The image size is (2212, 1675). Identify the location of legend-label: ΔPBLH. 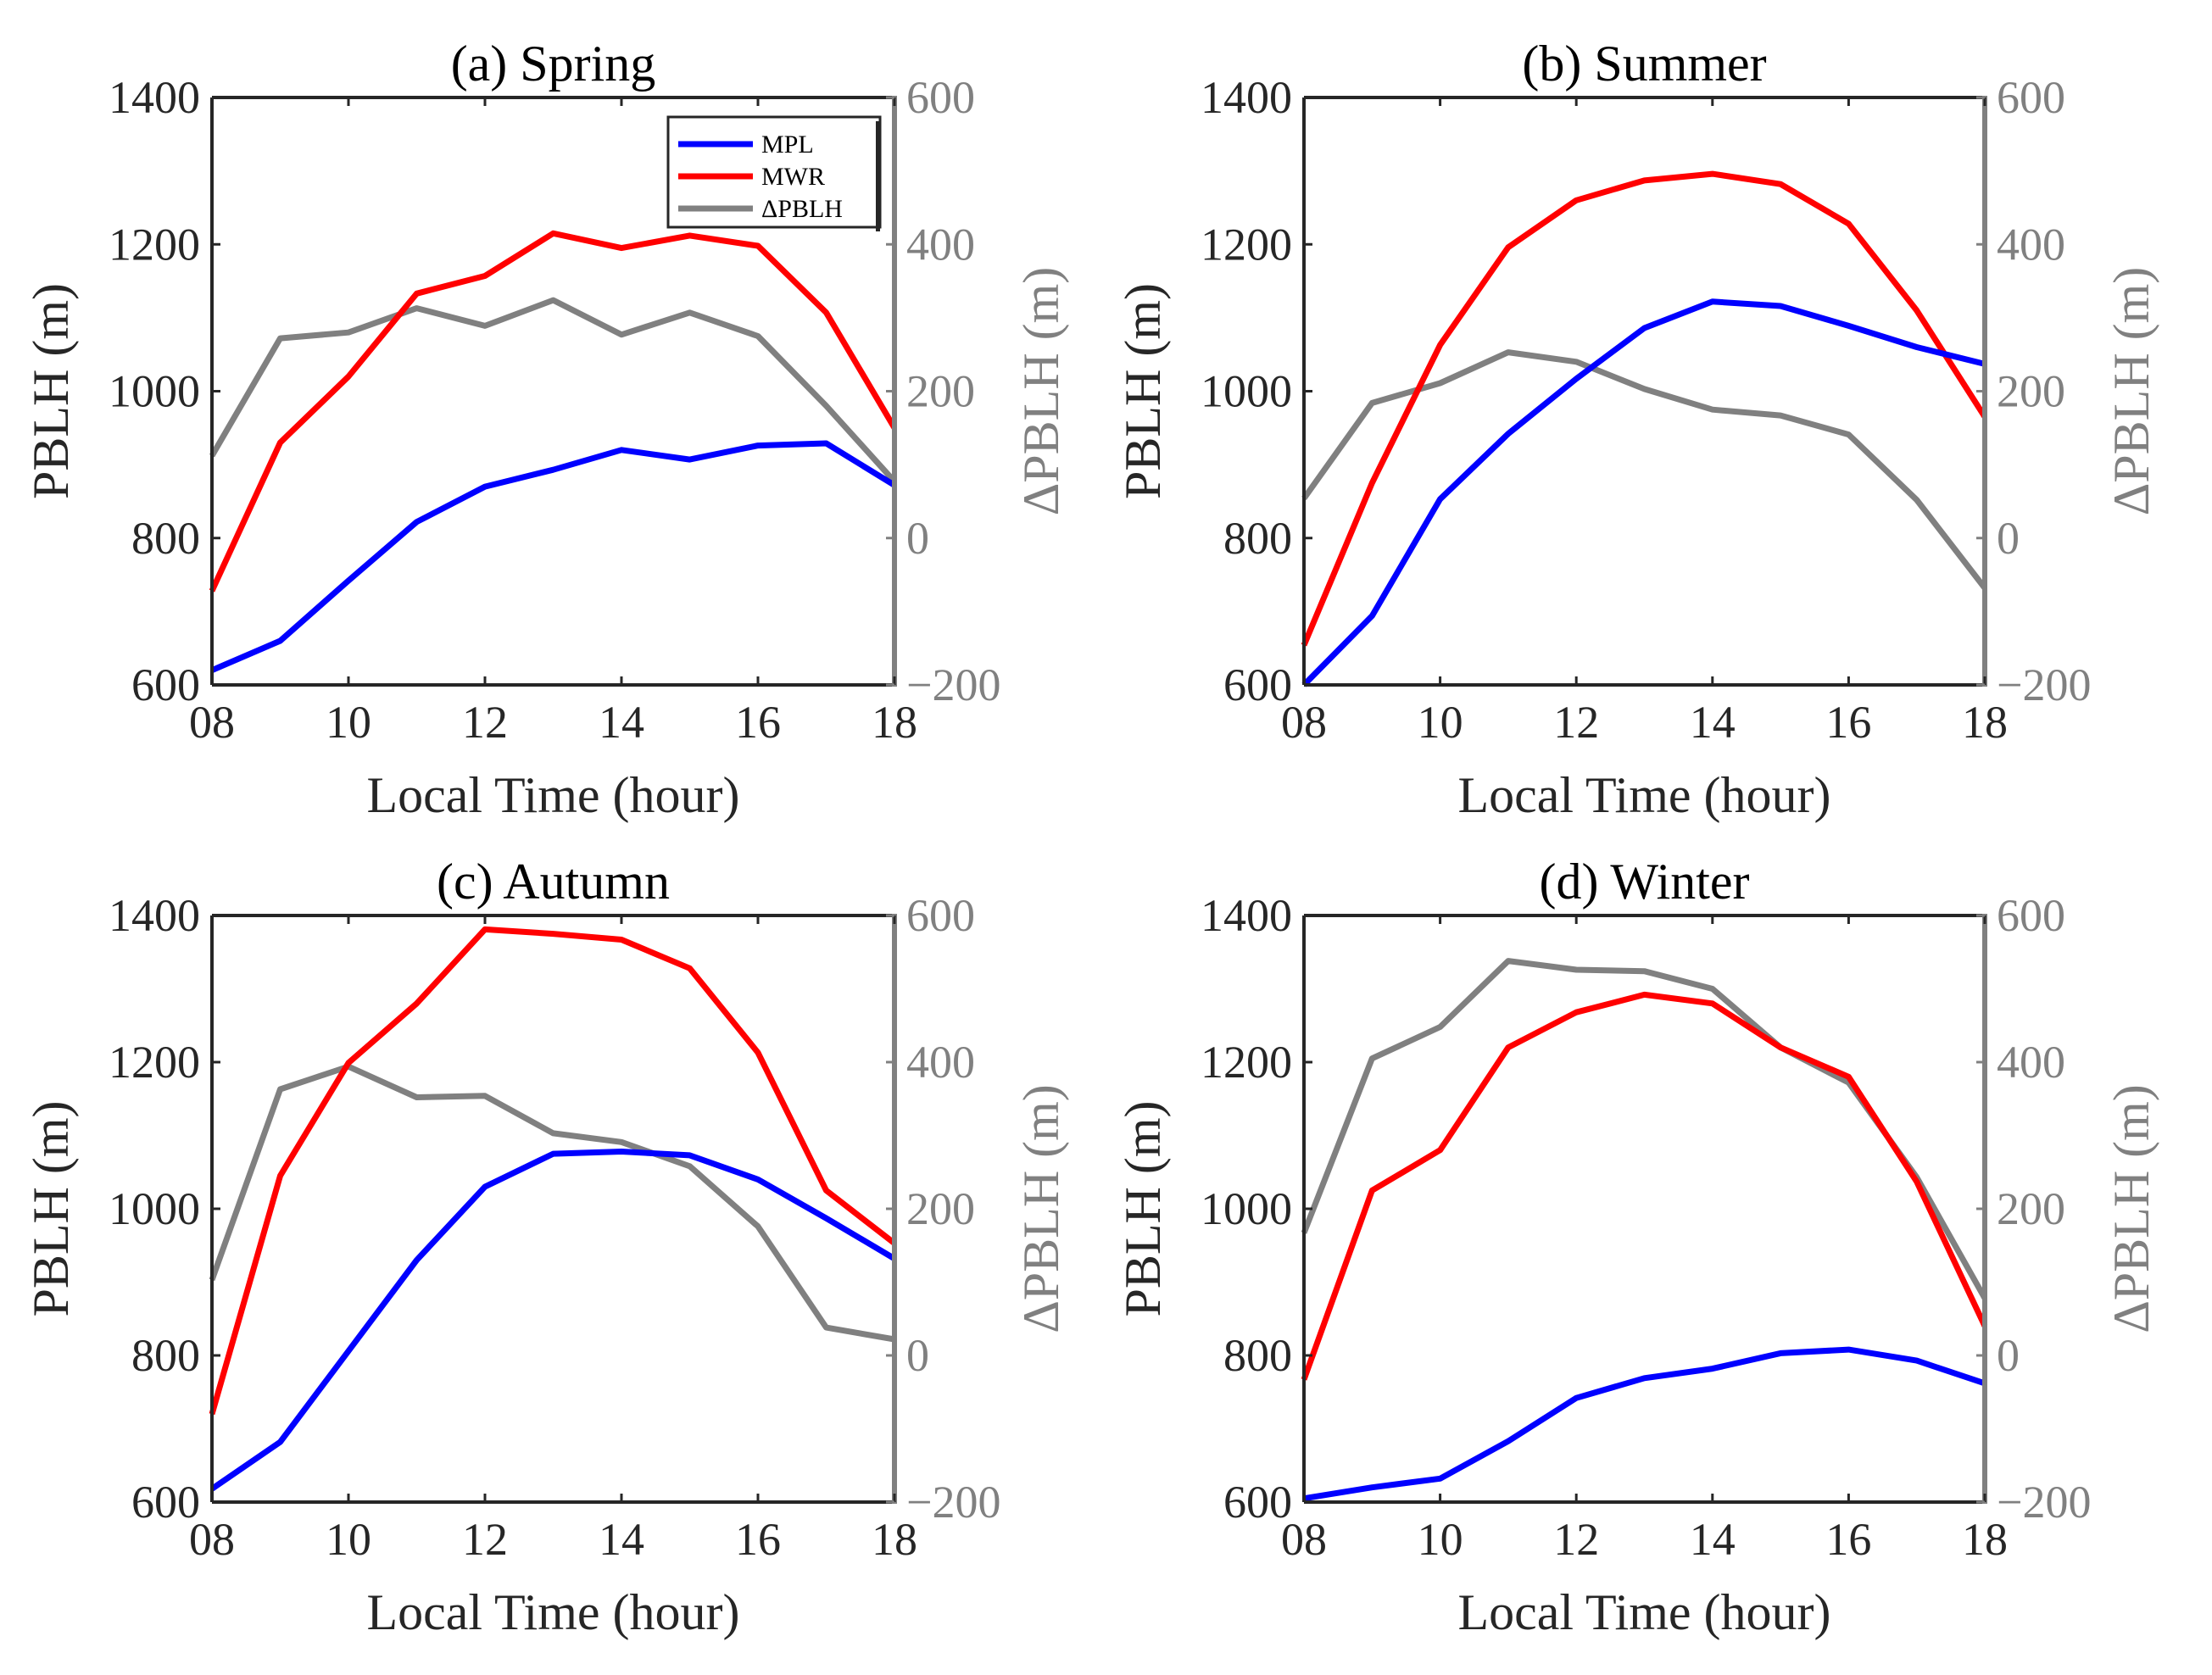
(802, 209).